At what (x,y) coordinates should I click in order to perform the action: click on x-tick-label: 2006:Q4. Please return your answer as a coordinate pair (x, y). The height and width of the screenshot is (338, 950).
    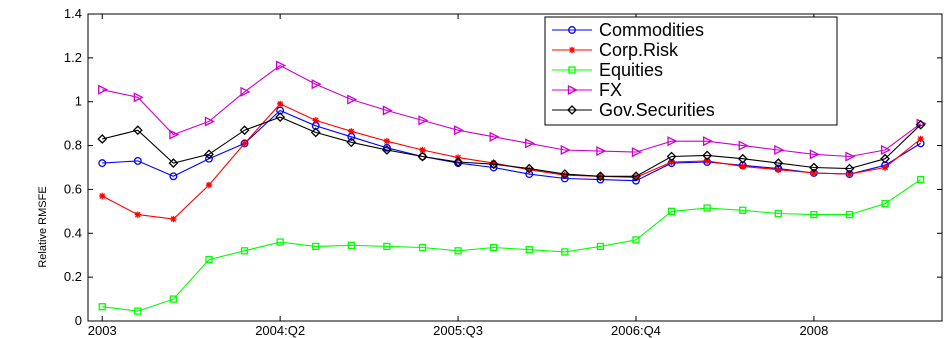
    Looking at the image, I should click on (636, 330).